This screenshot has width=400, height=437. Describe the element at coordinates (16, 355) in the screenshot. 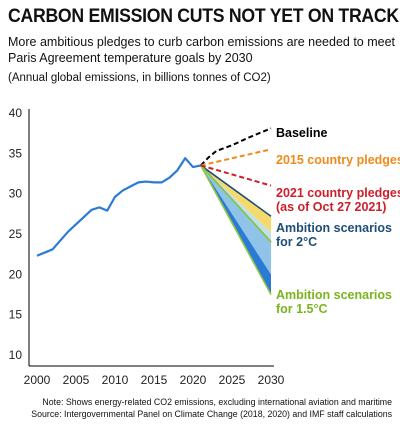

I see `y-tick-label: 10` at that location.